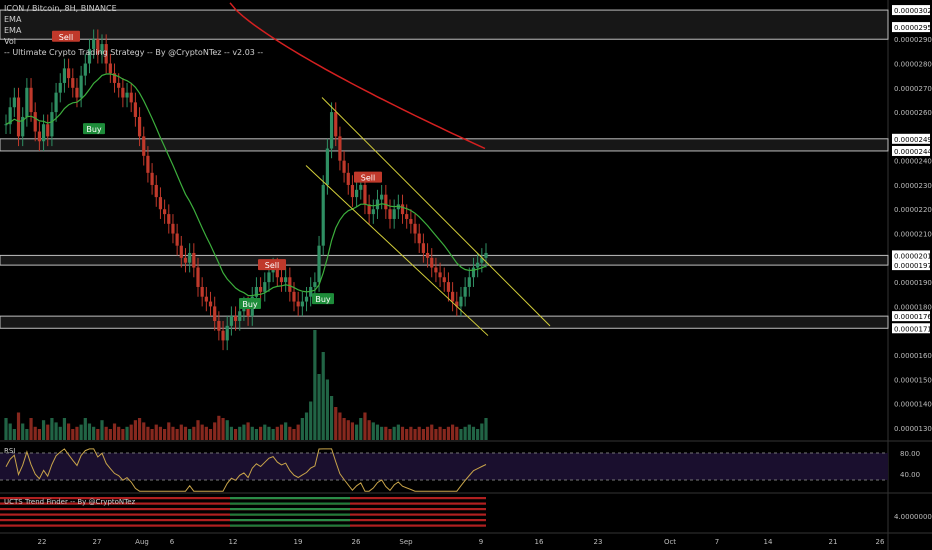 This screenshot has height=550, width=932. Describe the element at coordinates (397, 250) in the screenshot. I see `channel-lower-line` at that location.